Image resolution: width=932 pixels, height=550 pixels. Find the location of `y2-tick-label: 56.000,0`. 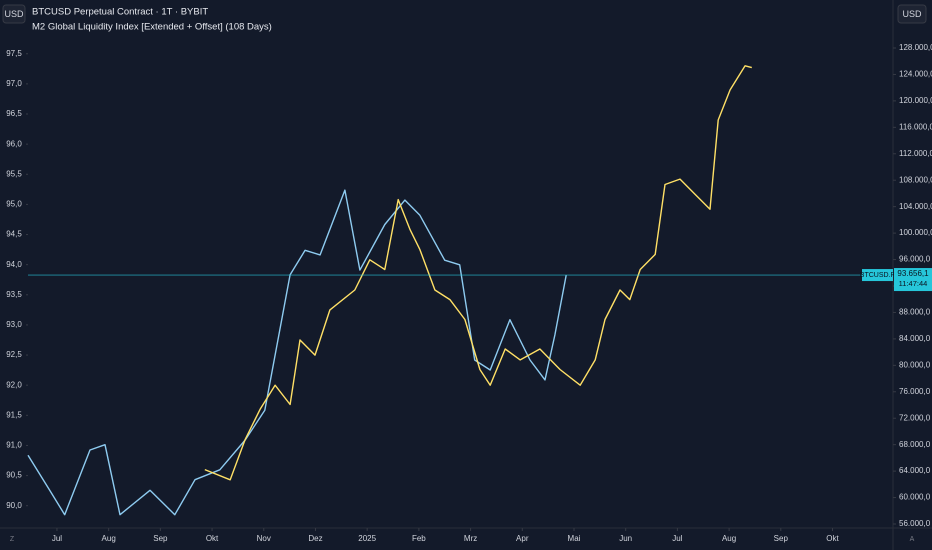

y2-tick-label: 56.000,0 is located at coordinates (915, 523).